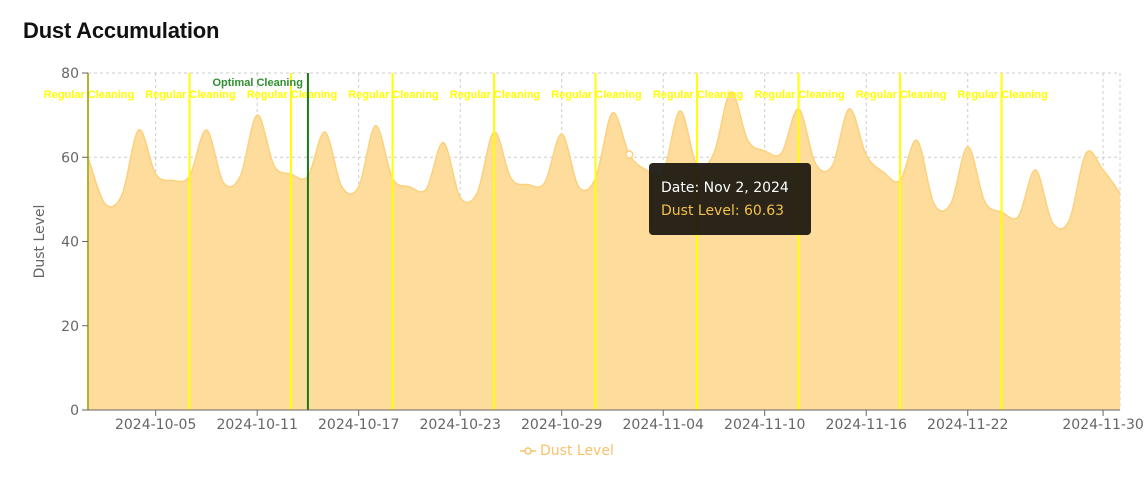 The height and width of the screenshot is (491, 1144). What do you see at coordinates (663, 425) in the screenshot?
I see `x-tick-label: 2024-11-04` at bounding box center [663, 425].